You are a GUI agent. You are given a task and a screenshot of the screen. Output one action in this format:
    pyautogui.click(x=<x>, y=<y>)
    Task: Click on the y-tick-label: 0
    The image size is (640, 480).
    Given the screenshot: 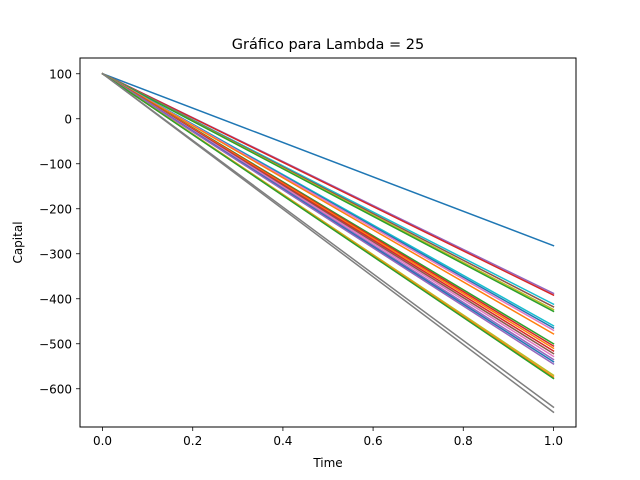 What is the action you would take?
    pyautogui.click(x=68, y=119)
    